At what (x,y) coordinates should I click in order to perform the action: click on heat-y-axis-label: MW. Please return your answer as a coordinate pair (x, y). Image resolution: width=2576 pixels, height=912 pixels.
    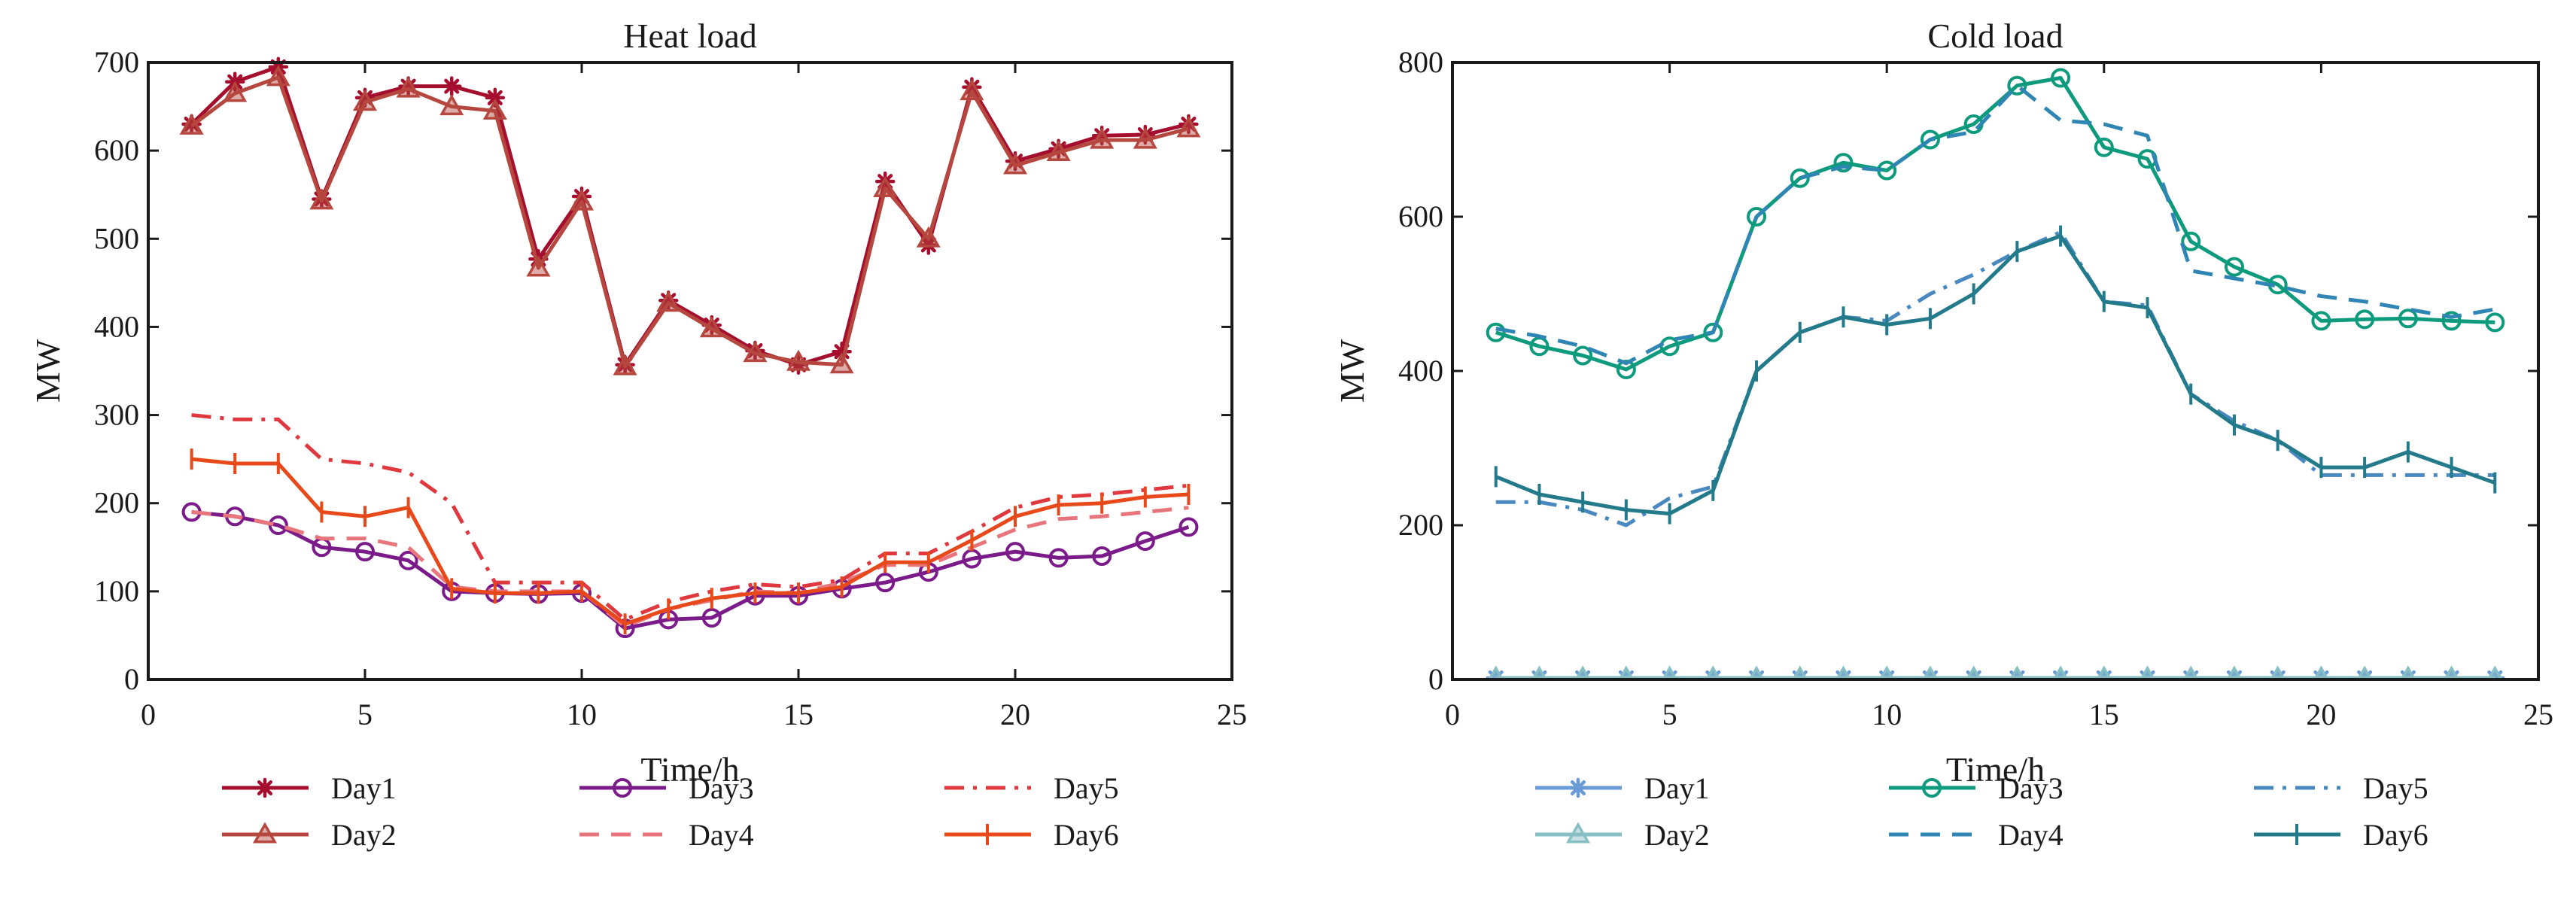
    Looking at the image, I should click on (48, 371).